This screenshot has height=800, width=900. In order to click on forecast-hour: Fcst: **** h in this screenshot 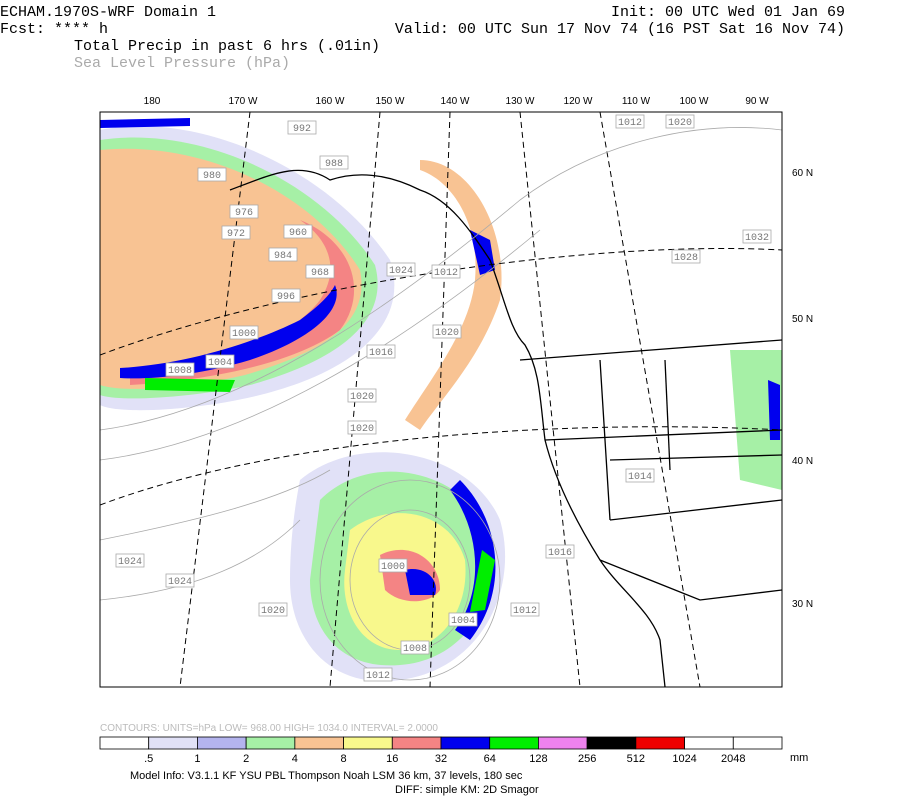, I will do `click(54, 29)`.